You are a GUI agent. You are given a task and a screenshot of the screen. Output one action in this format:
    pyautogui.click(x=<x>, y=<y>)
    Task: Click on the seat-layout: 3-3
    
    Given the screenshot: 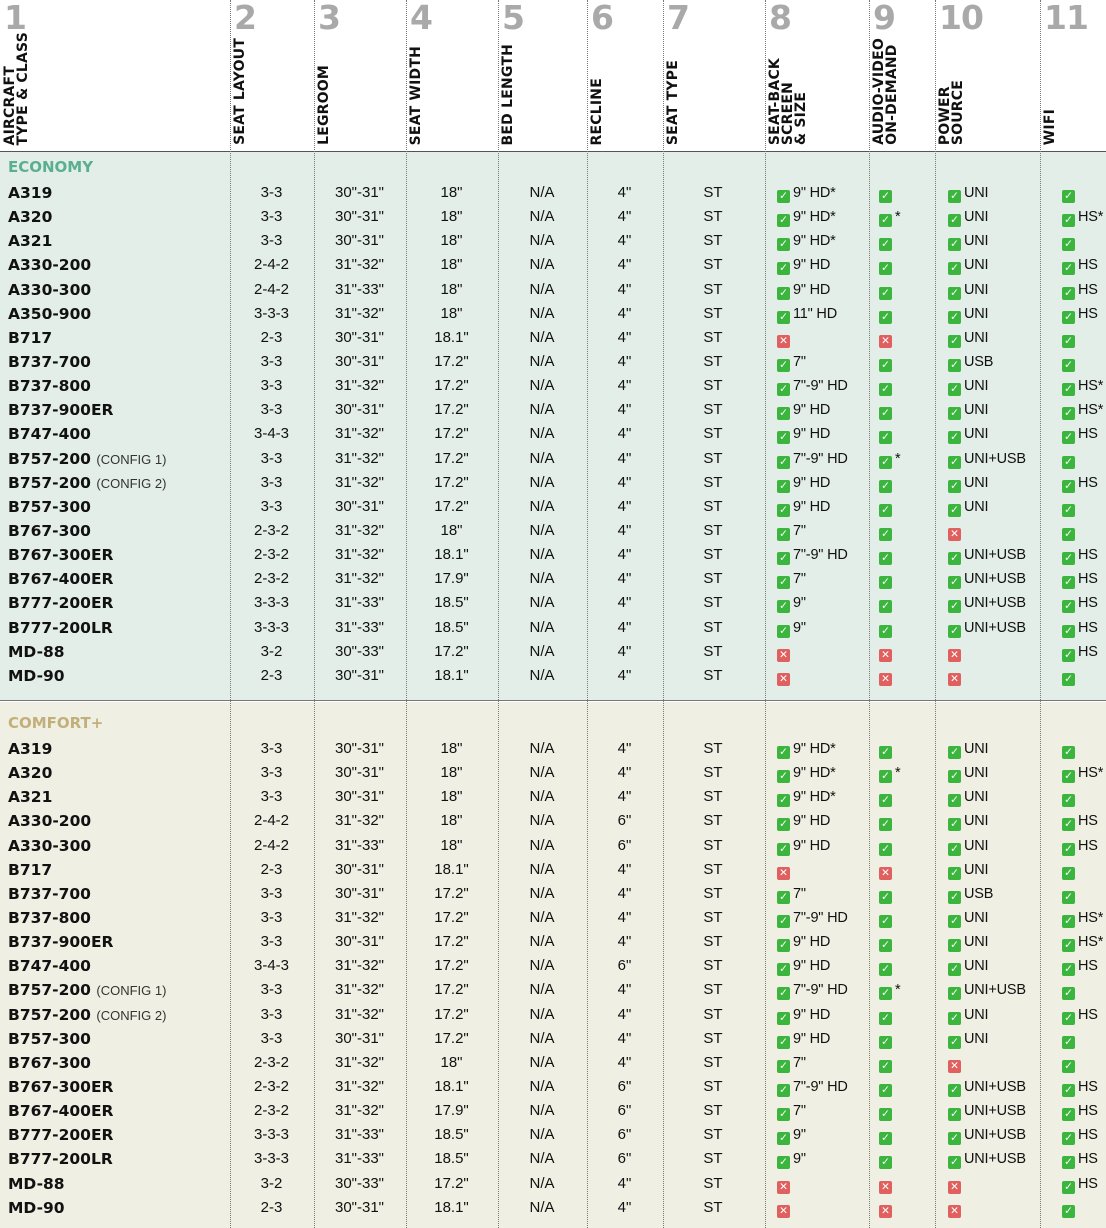 What is the action you would take?
    pyautogui.click(x=271, y=773)
    